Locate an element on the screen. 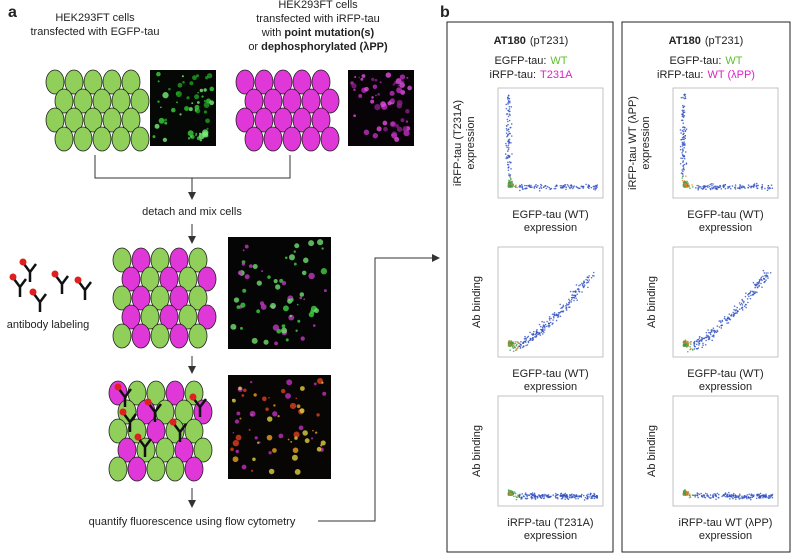  plot-frame is located at coordinates (725, 451).